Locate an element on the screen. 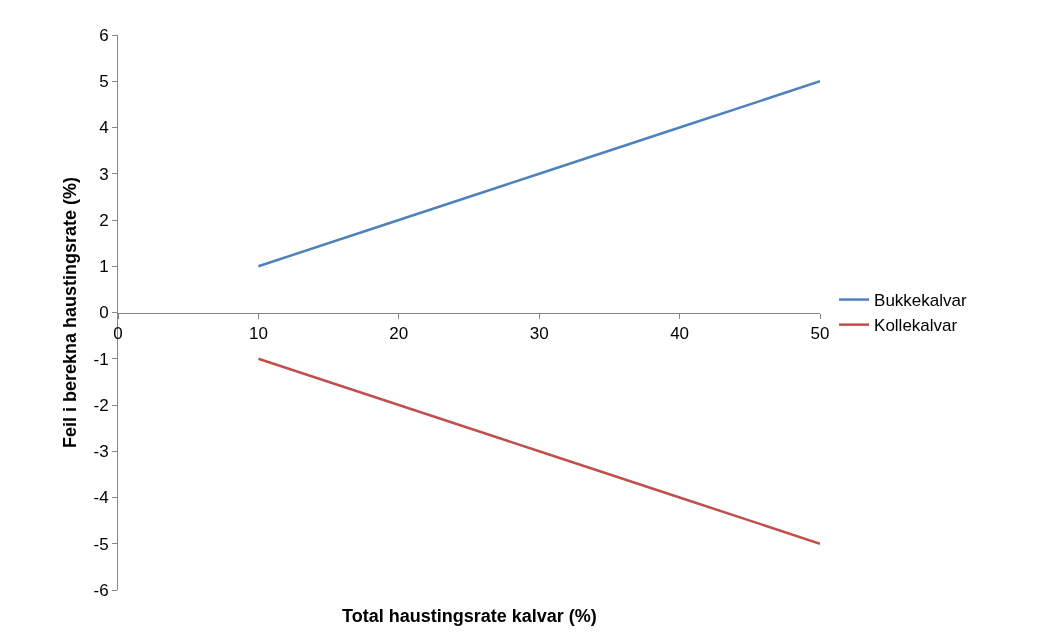 The width and height of the screenshot is (1041, 639). legend-label: Kollekalvar is located at coordinates (916, 326).